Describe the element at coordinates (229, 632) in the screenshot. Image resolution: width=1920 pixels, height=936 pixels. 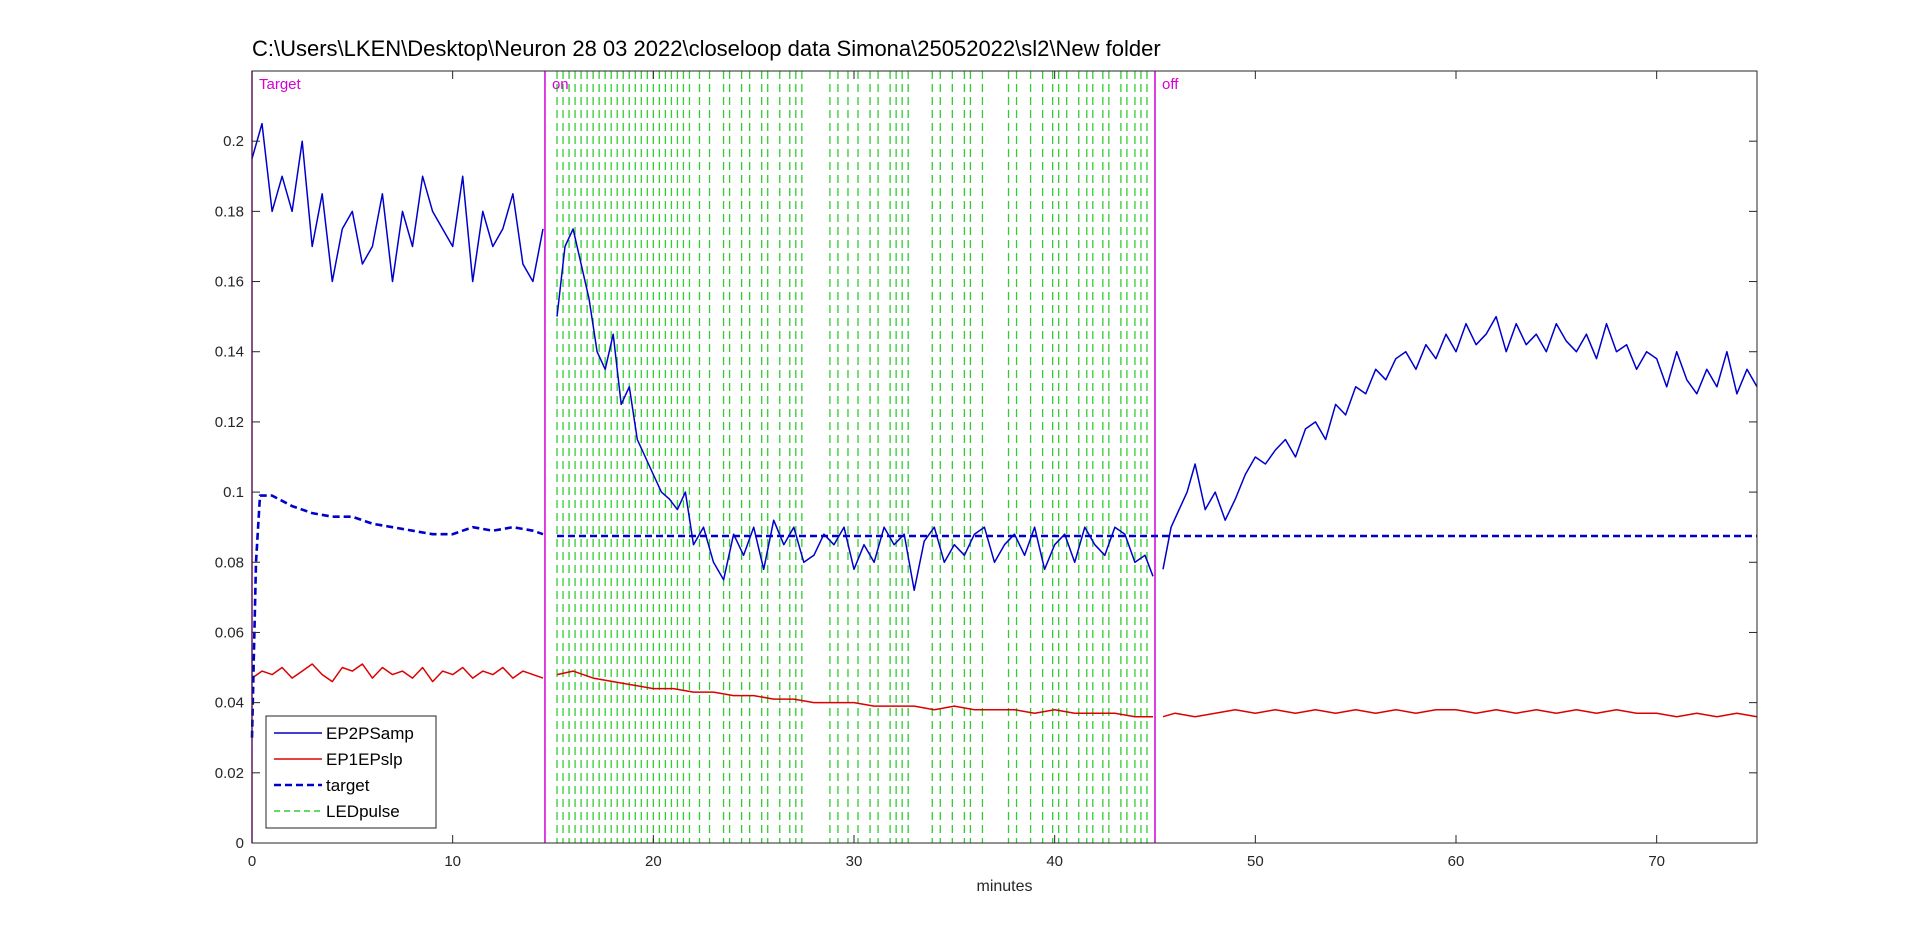
I see `y-tick-label: 0.06` at that location.